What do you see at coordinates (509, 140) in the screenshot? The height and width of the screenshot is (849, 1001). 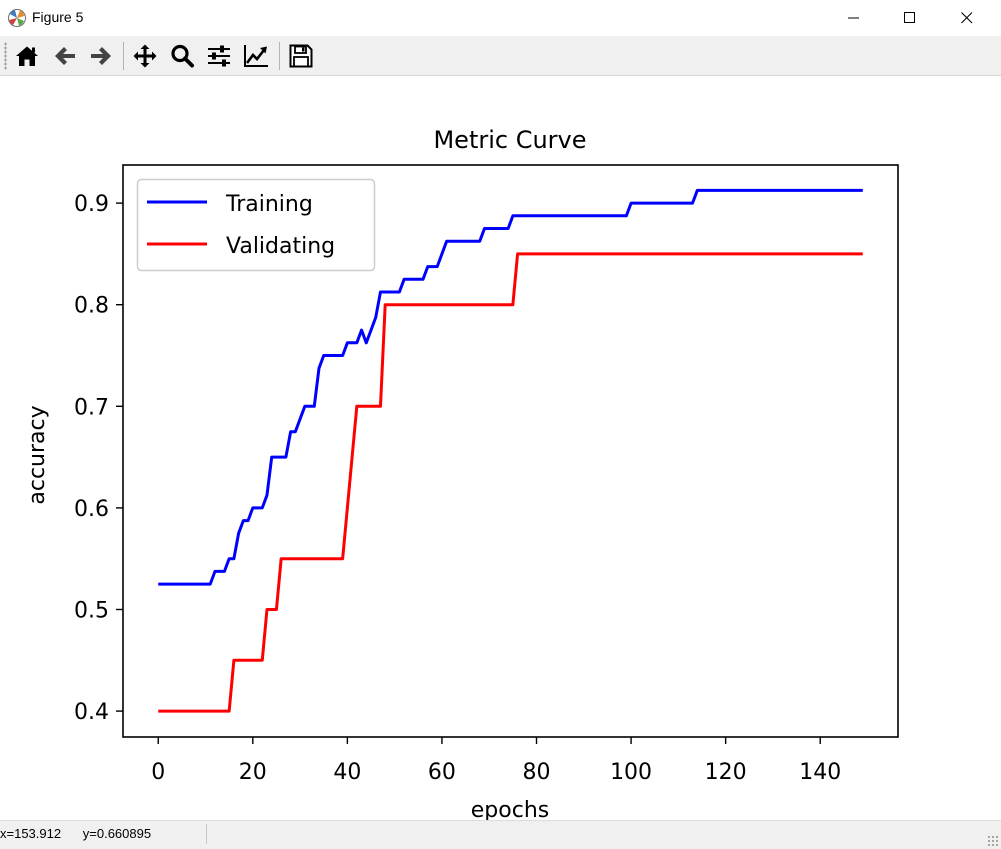 I see `chart-title: Metric Curve` at bounding box center [509, 140].